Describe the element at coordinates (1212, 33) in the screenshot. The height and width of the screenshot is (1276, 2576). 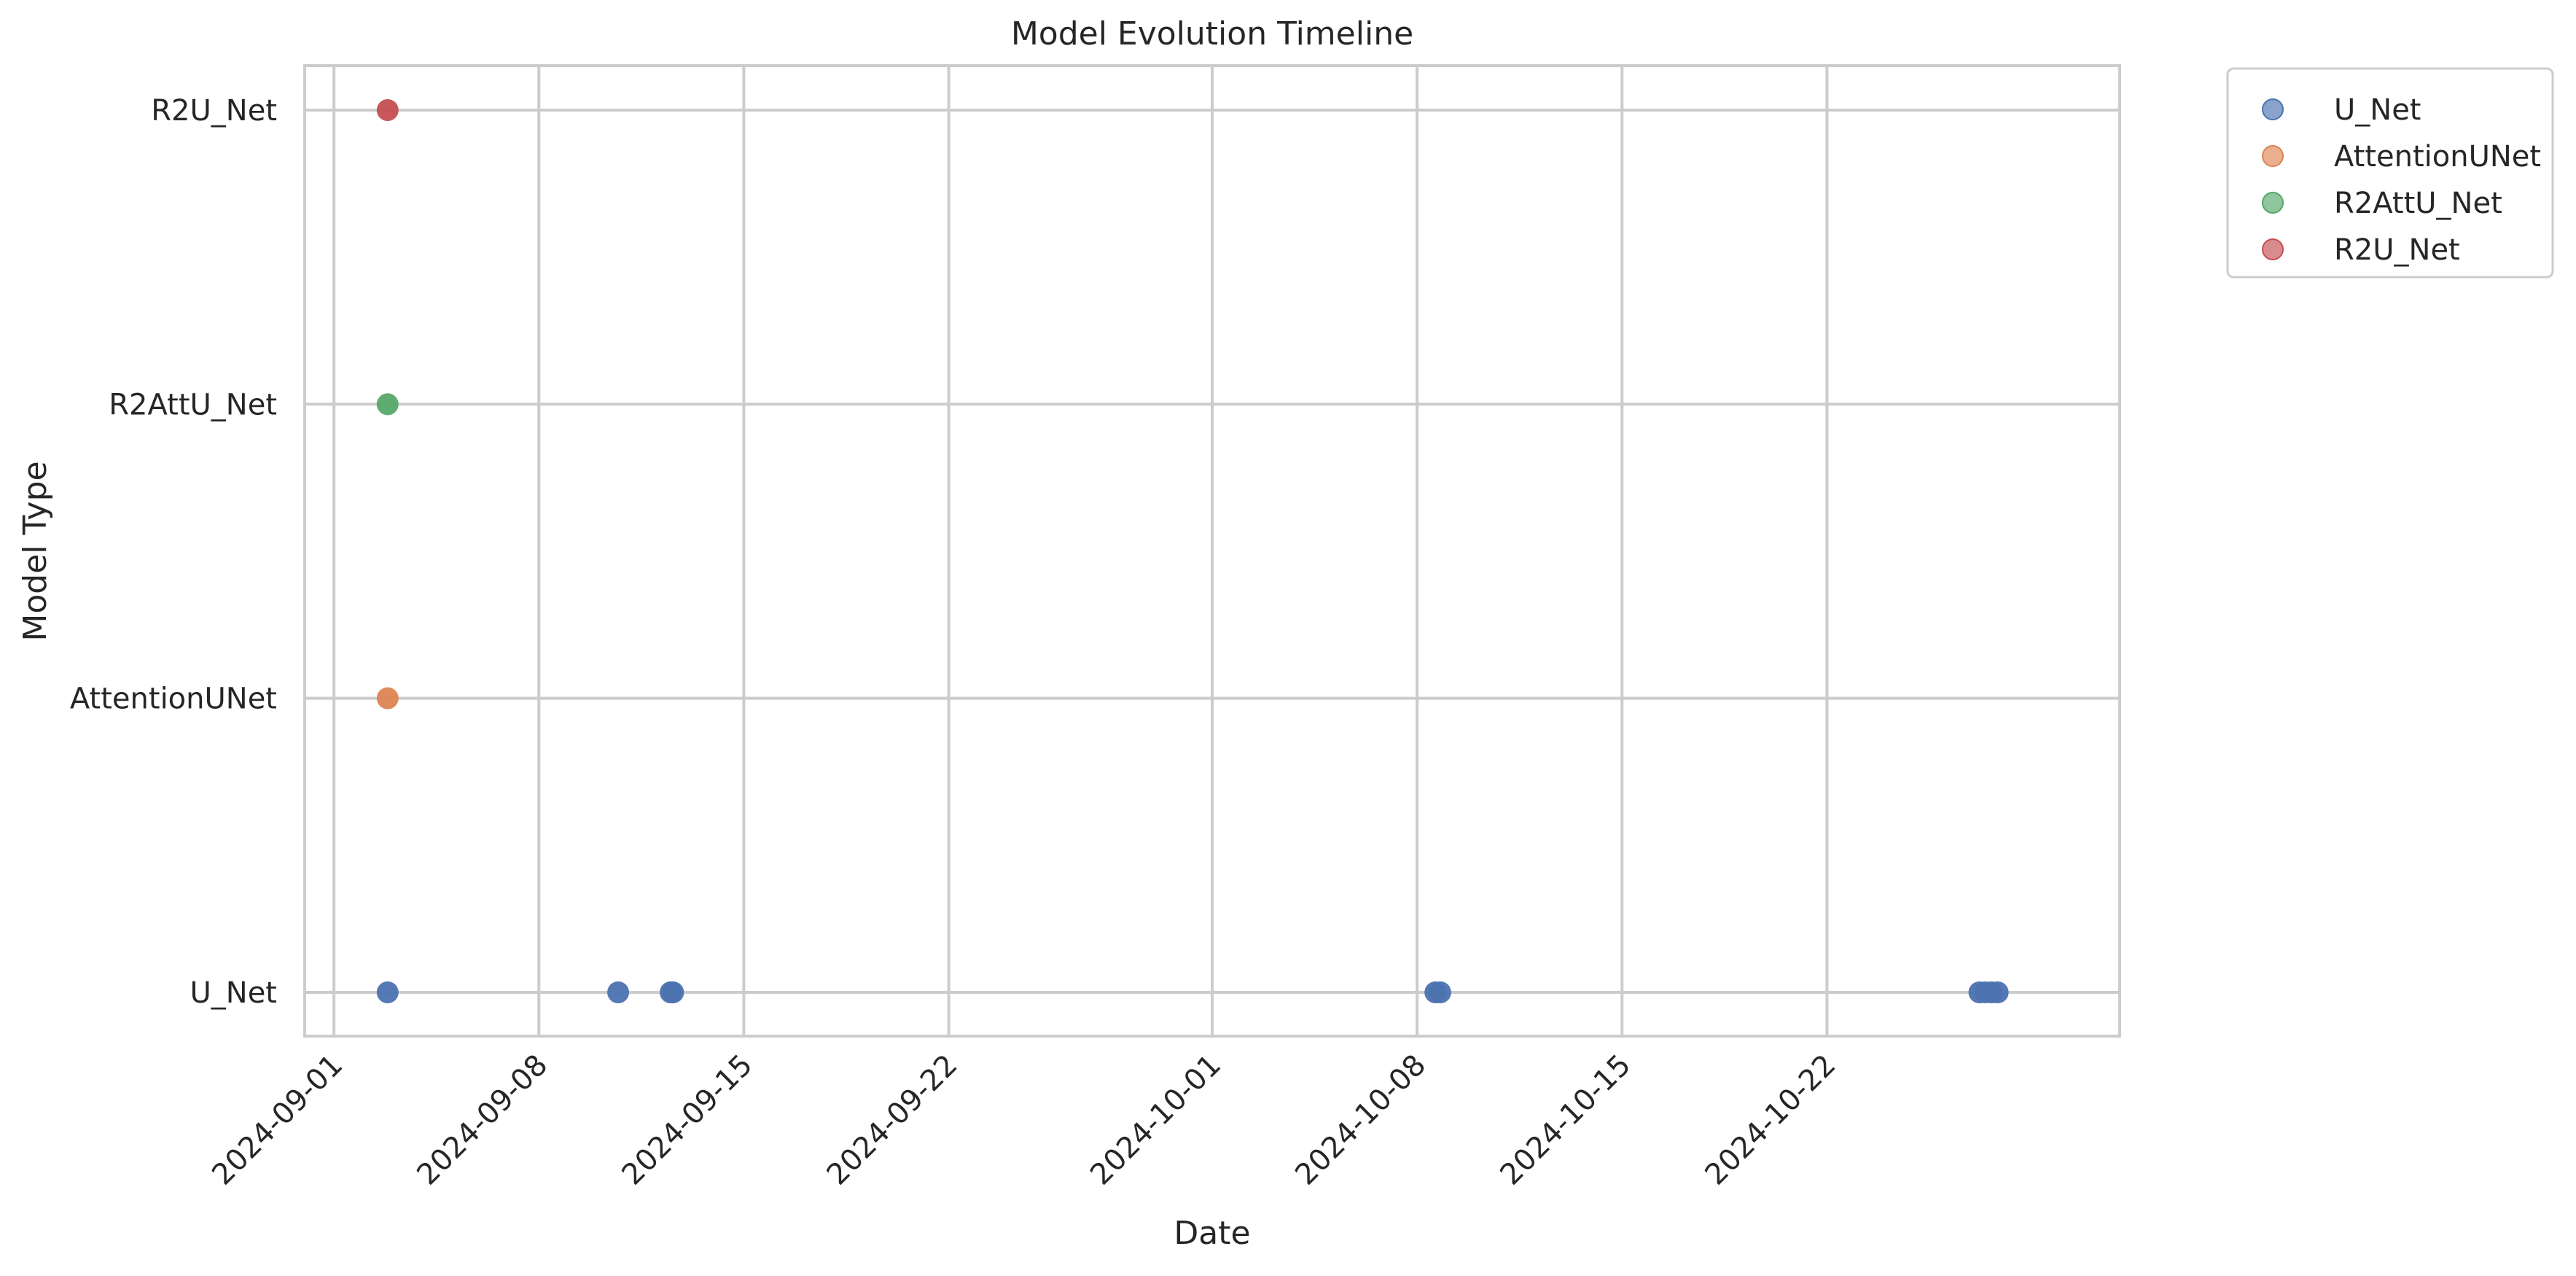
I see `chart-title: Model Evolution Timeline` at that location.